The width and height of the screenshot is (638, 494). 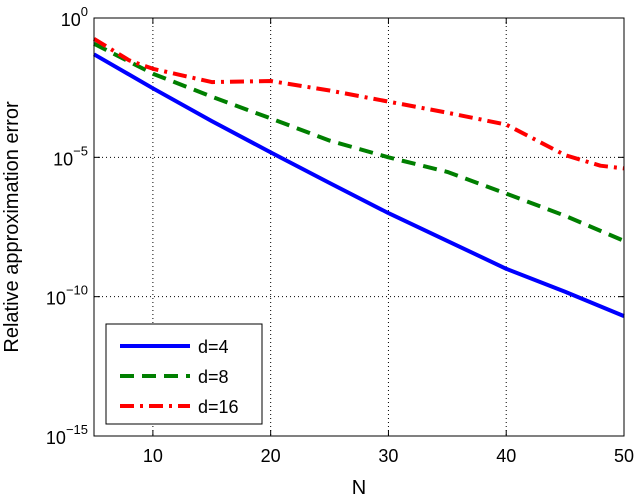 I want to click on x-tick-label: 30, so click(x=388, y=456).